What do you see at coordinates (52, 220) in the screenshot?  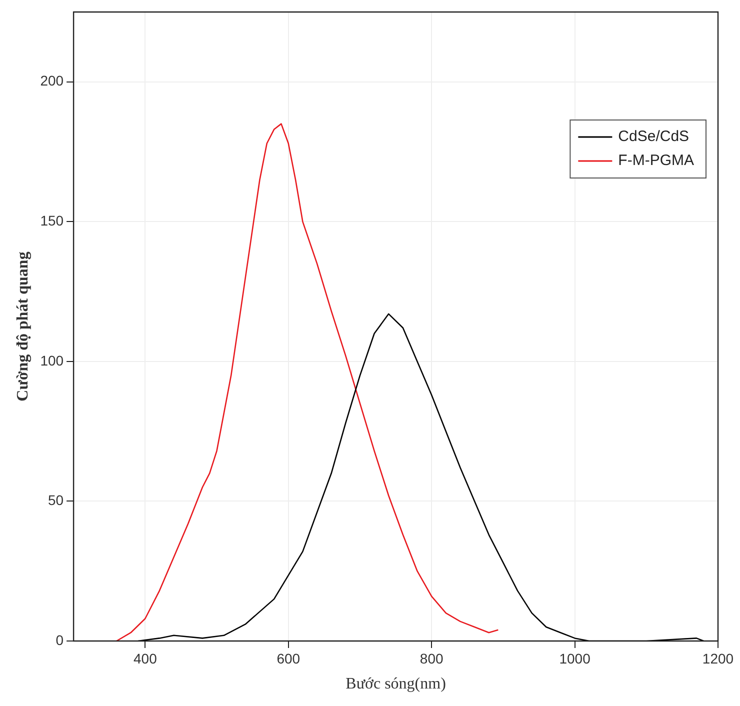 I see `y-tick-label: 150` at bounding box center [52, 220].